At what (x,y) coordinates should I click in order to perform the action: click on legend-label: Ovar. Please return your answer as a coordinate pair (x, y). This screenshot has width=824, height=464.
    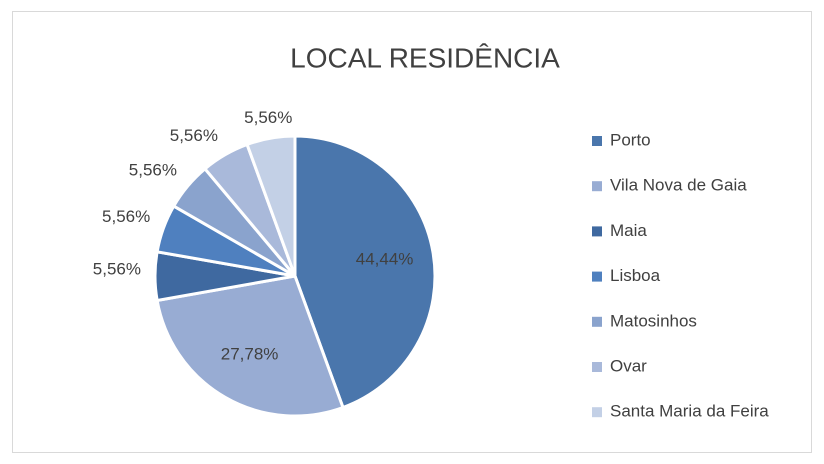
    Looking at the image, I should click on (628, 365).